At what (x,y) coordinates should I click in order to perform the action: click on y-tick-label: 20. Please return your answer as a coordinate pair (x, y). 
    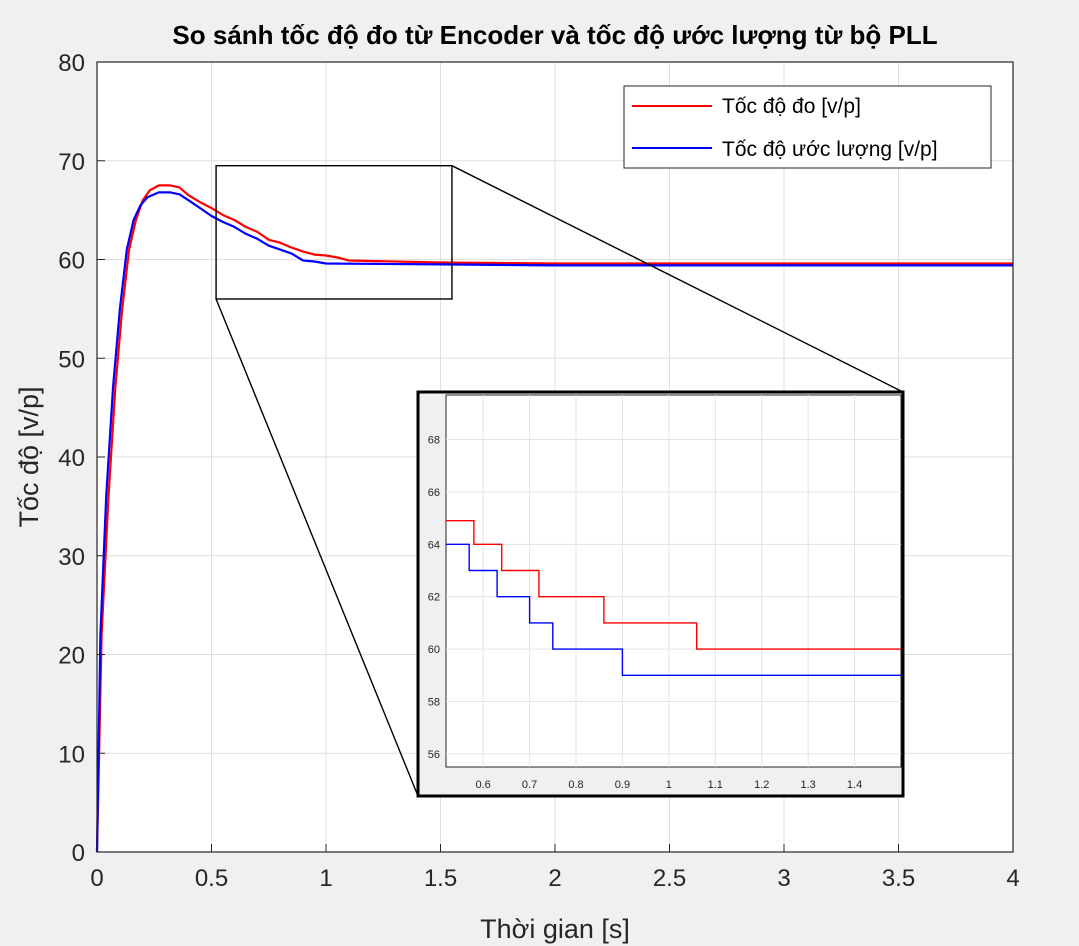
    Looking at the image, I should click on (71, 656).